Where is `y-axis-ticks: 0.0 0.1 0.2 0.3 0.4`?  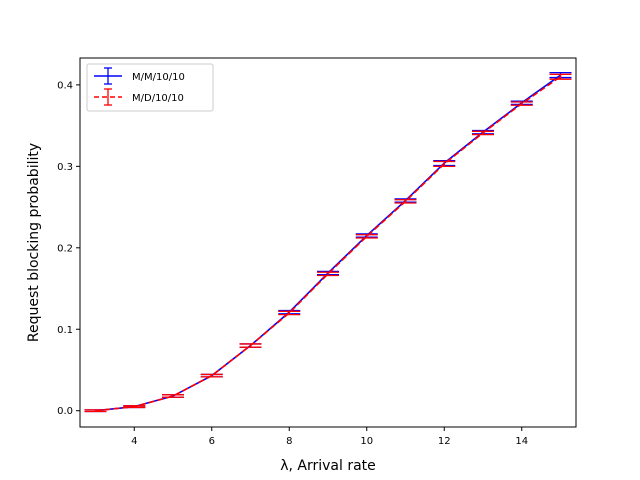
y-axis-ticks: 0.0 0.1 0.2 0.3 0.4 is located at coordinates (68, 248).